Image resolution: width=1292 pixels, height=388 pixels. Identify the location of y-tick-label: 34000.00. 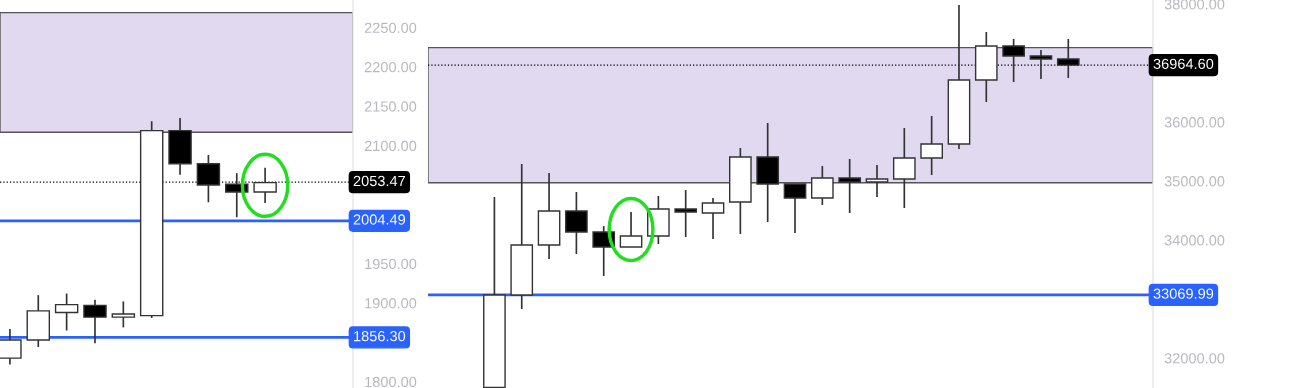
(1194, 240).